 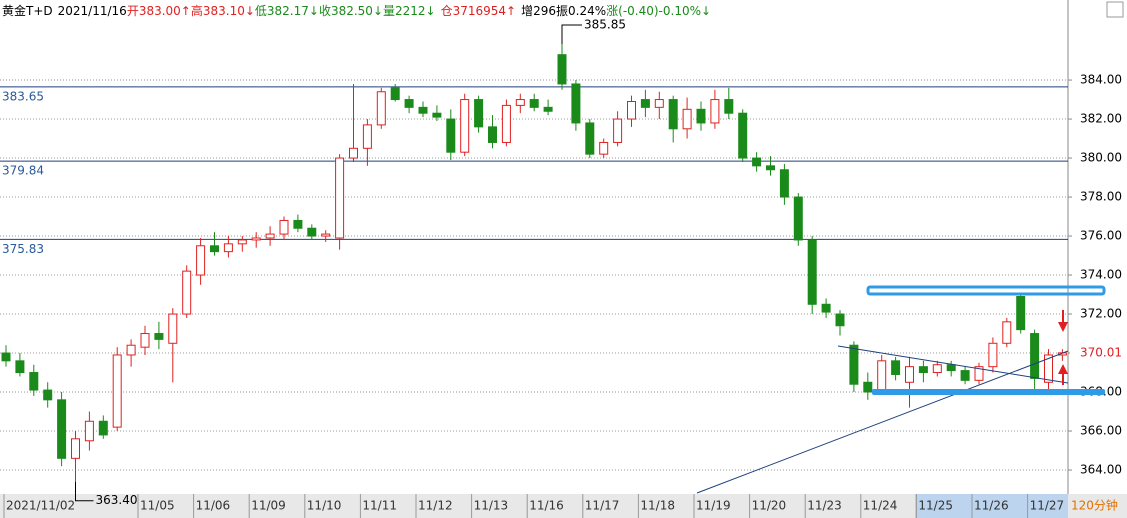 I want to click on x-tick-label: 11/25, so click(x=935, y=506).